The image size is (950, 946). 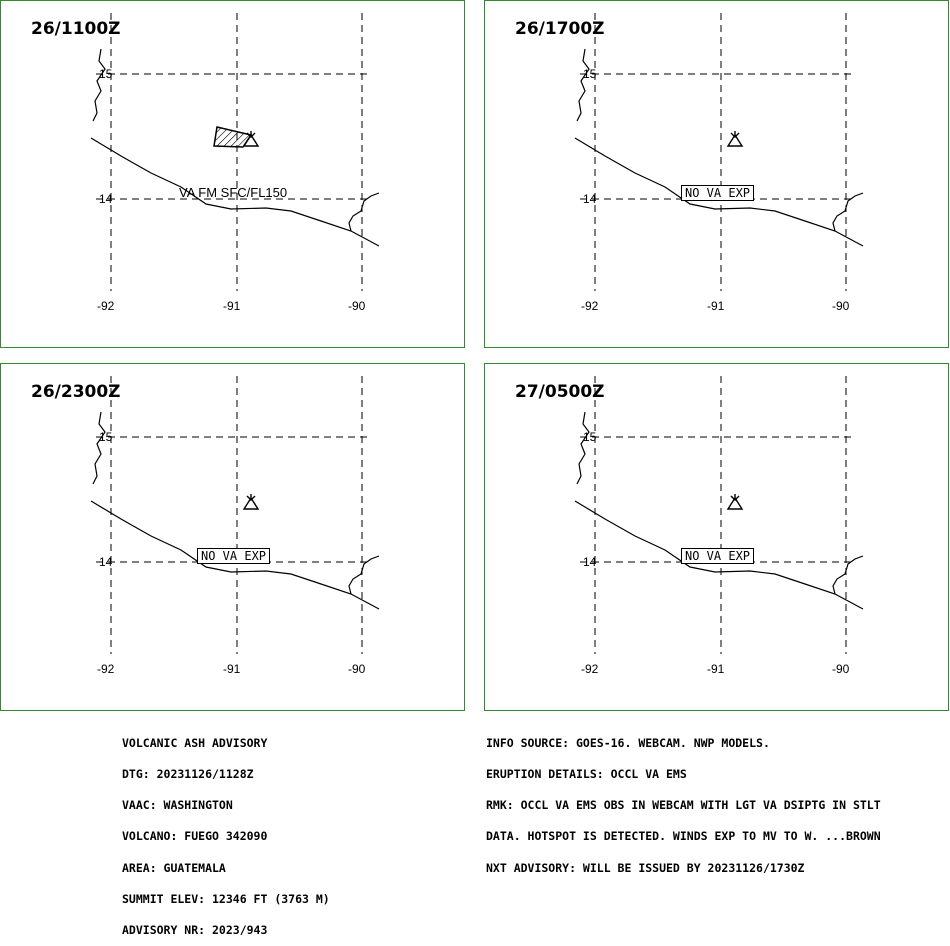 I want to click on advisory-line: DTG: 20231126/1128Z, so click(x=188, y=774).